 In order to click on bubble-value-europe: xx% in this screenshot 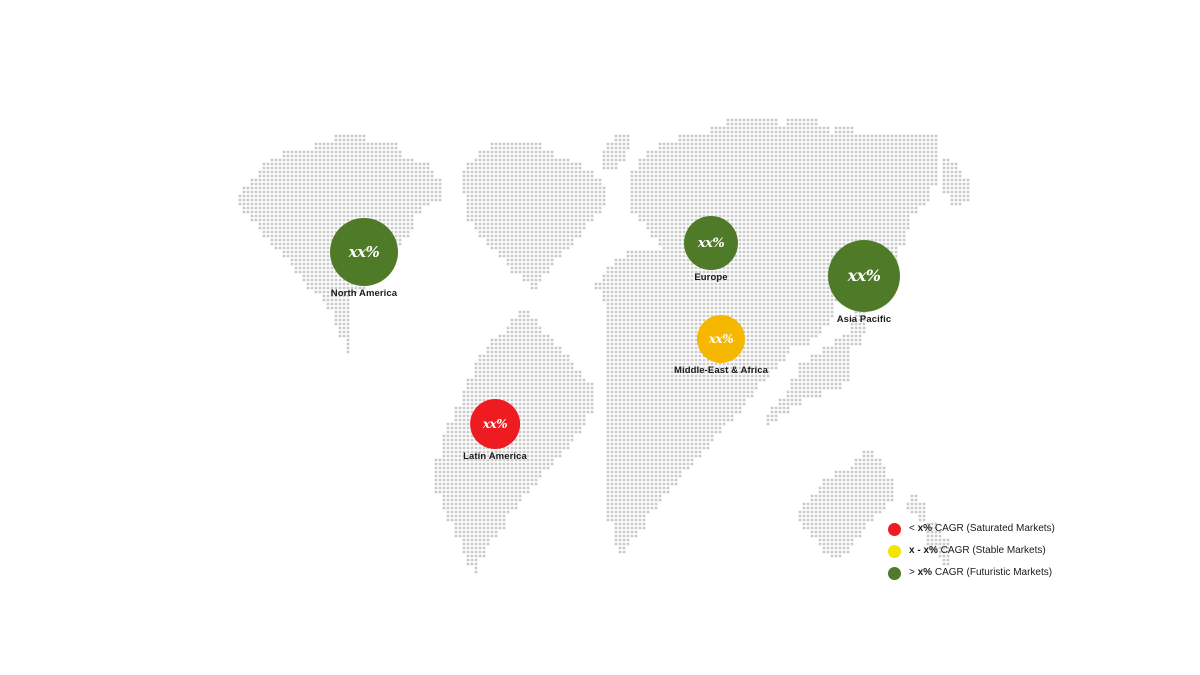, I will do `click(711, 243)`.